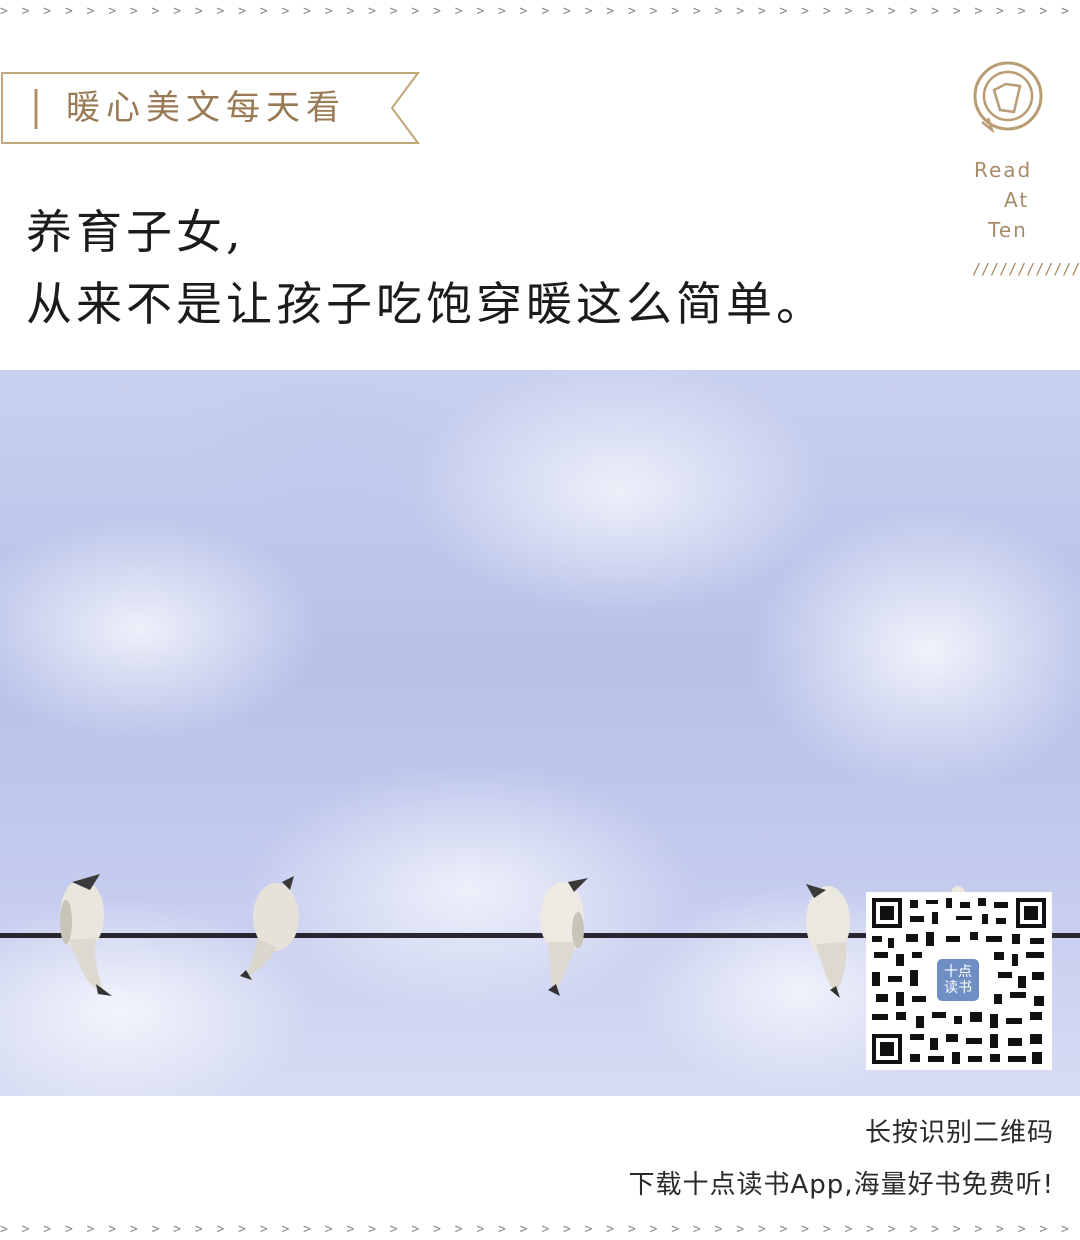  Describe the element at coordinates (1003, 170) in the screenshot. I see `brand-text-read: Read` at that location.